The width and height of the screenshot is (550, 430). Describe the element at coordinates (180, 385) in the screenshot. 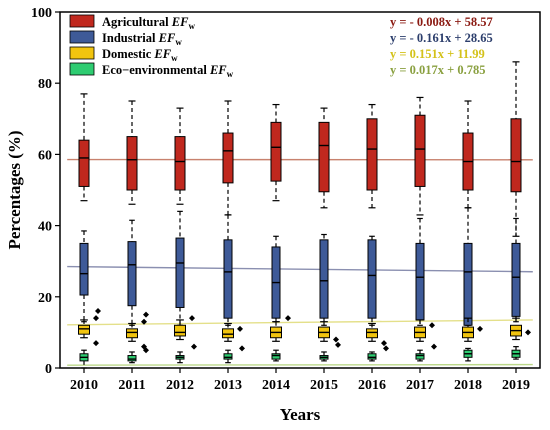

I see `x-tick-label: 2012` at that location.